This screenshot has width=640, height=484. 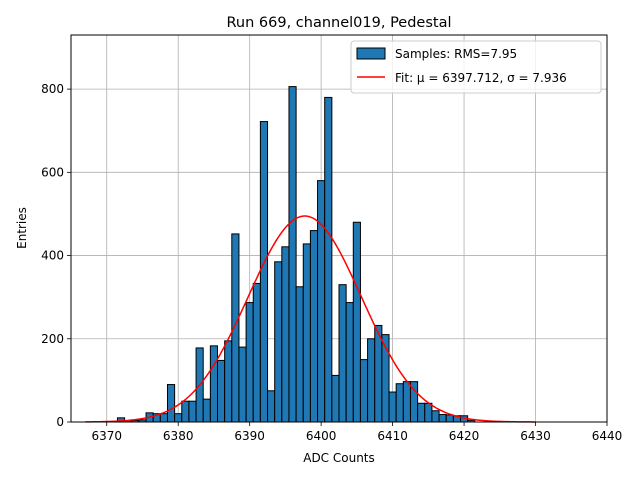 What do you see at coordinates (392, 436) in the screenshot?
I see `x-tick-label: 6410` at bounding box center [392, 436].